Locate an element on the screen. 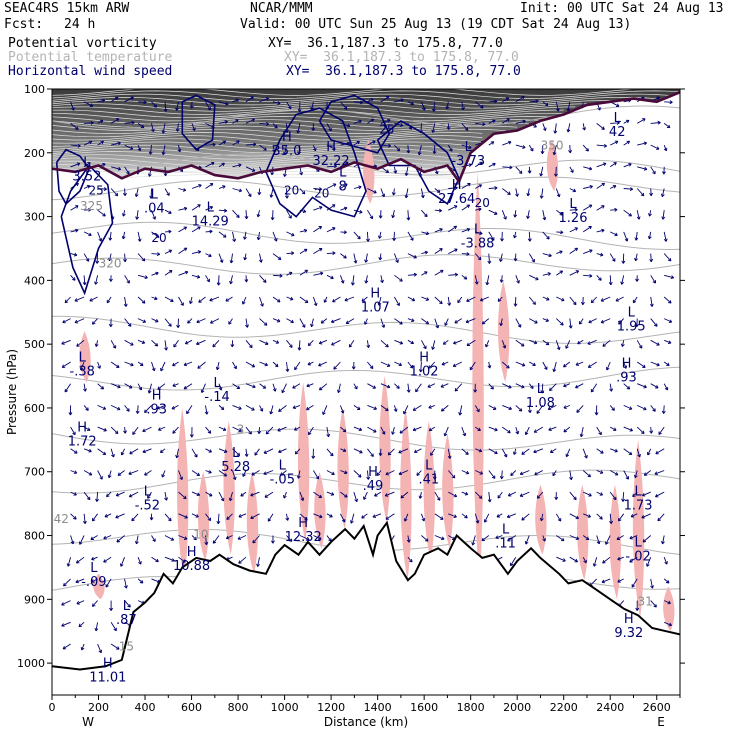 The image size is (740, 740). strat-theta-line is located at coordinates (267, 139).